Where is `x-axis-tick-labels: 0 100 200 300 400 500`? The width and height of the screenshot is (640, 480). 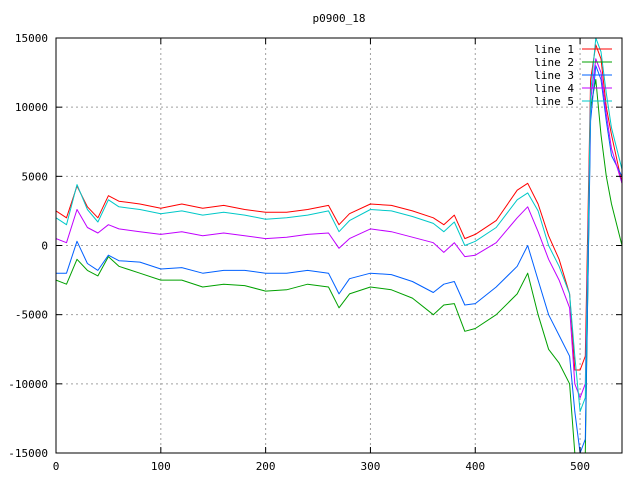 x-axis-tick-labels: 0 100 200 300 400 500 is located at coordinates (321, 466).